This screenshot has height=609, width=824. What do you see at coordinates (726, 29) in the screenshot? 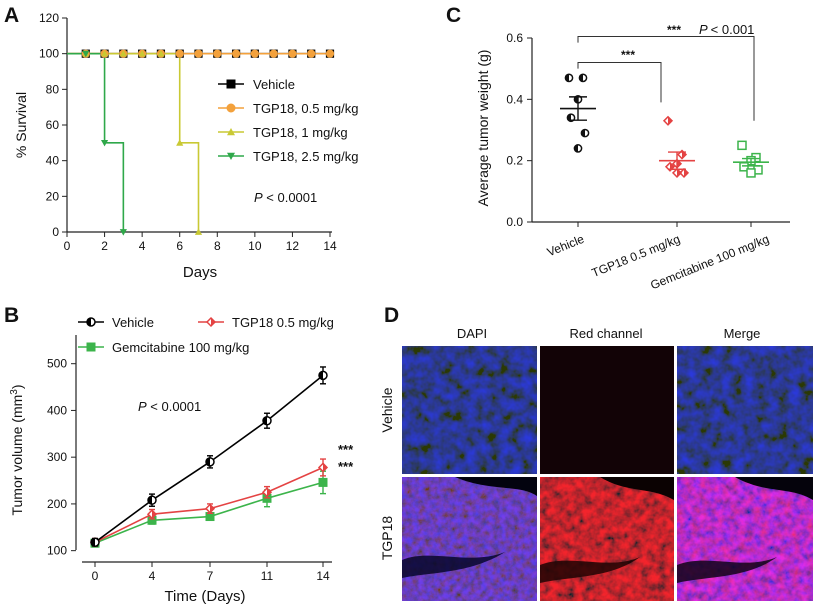
I see `panel-c-comparison-2-p: P < 0.001` at bounding box center [726, 29].